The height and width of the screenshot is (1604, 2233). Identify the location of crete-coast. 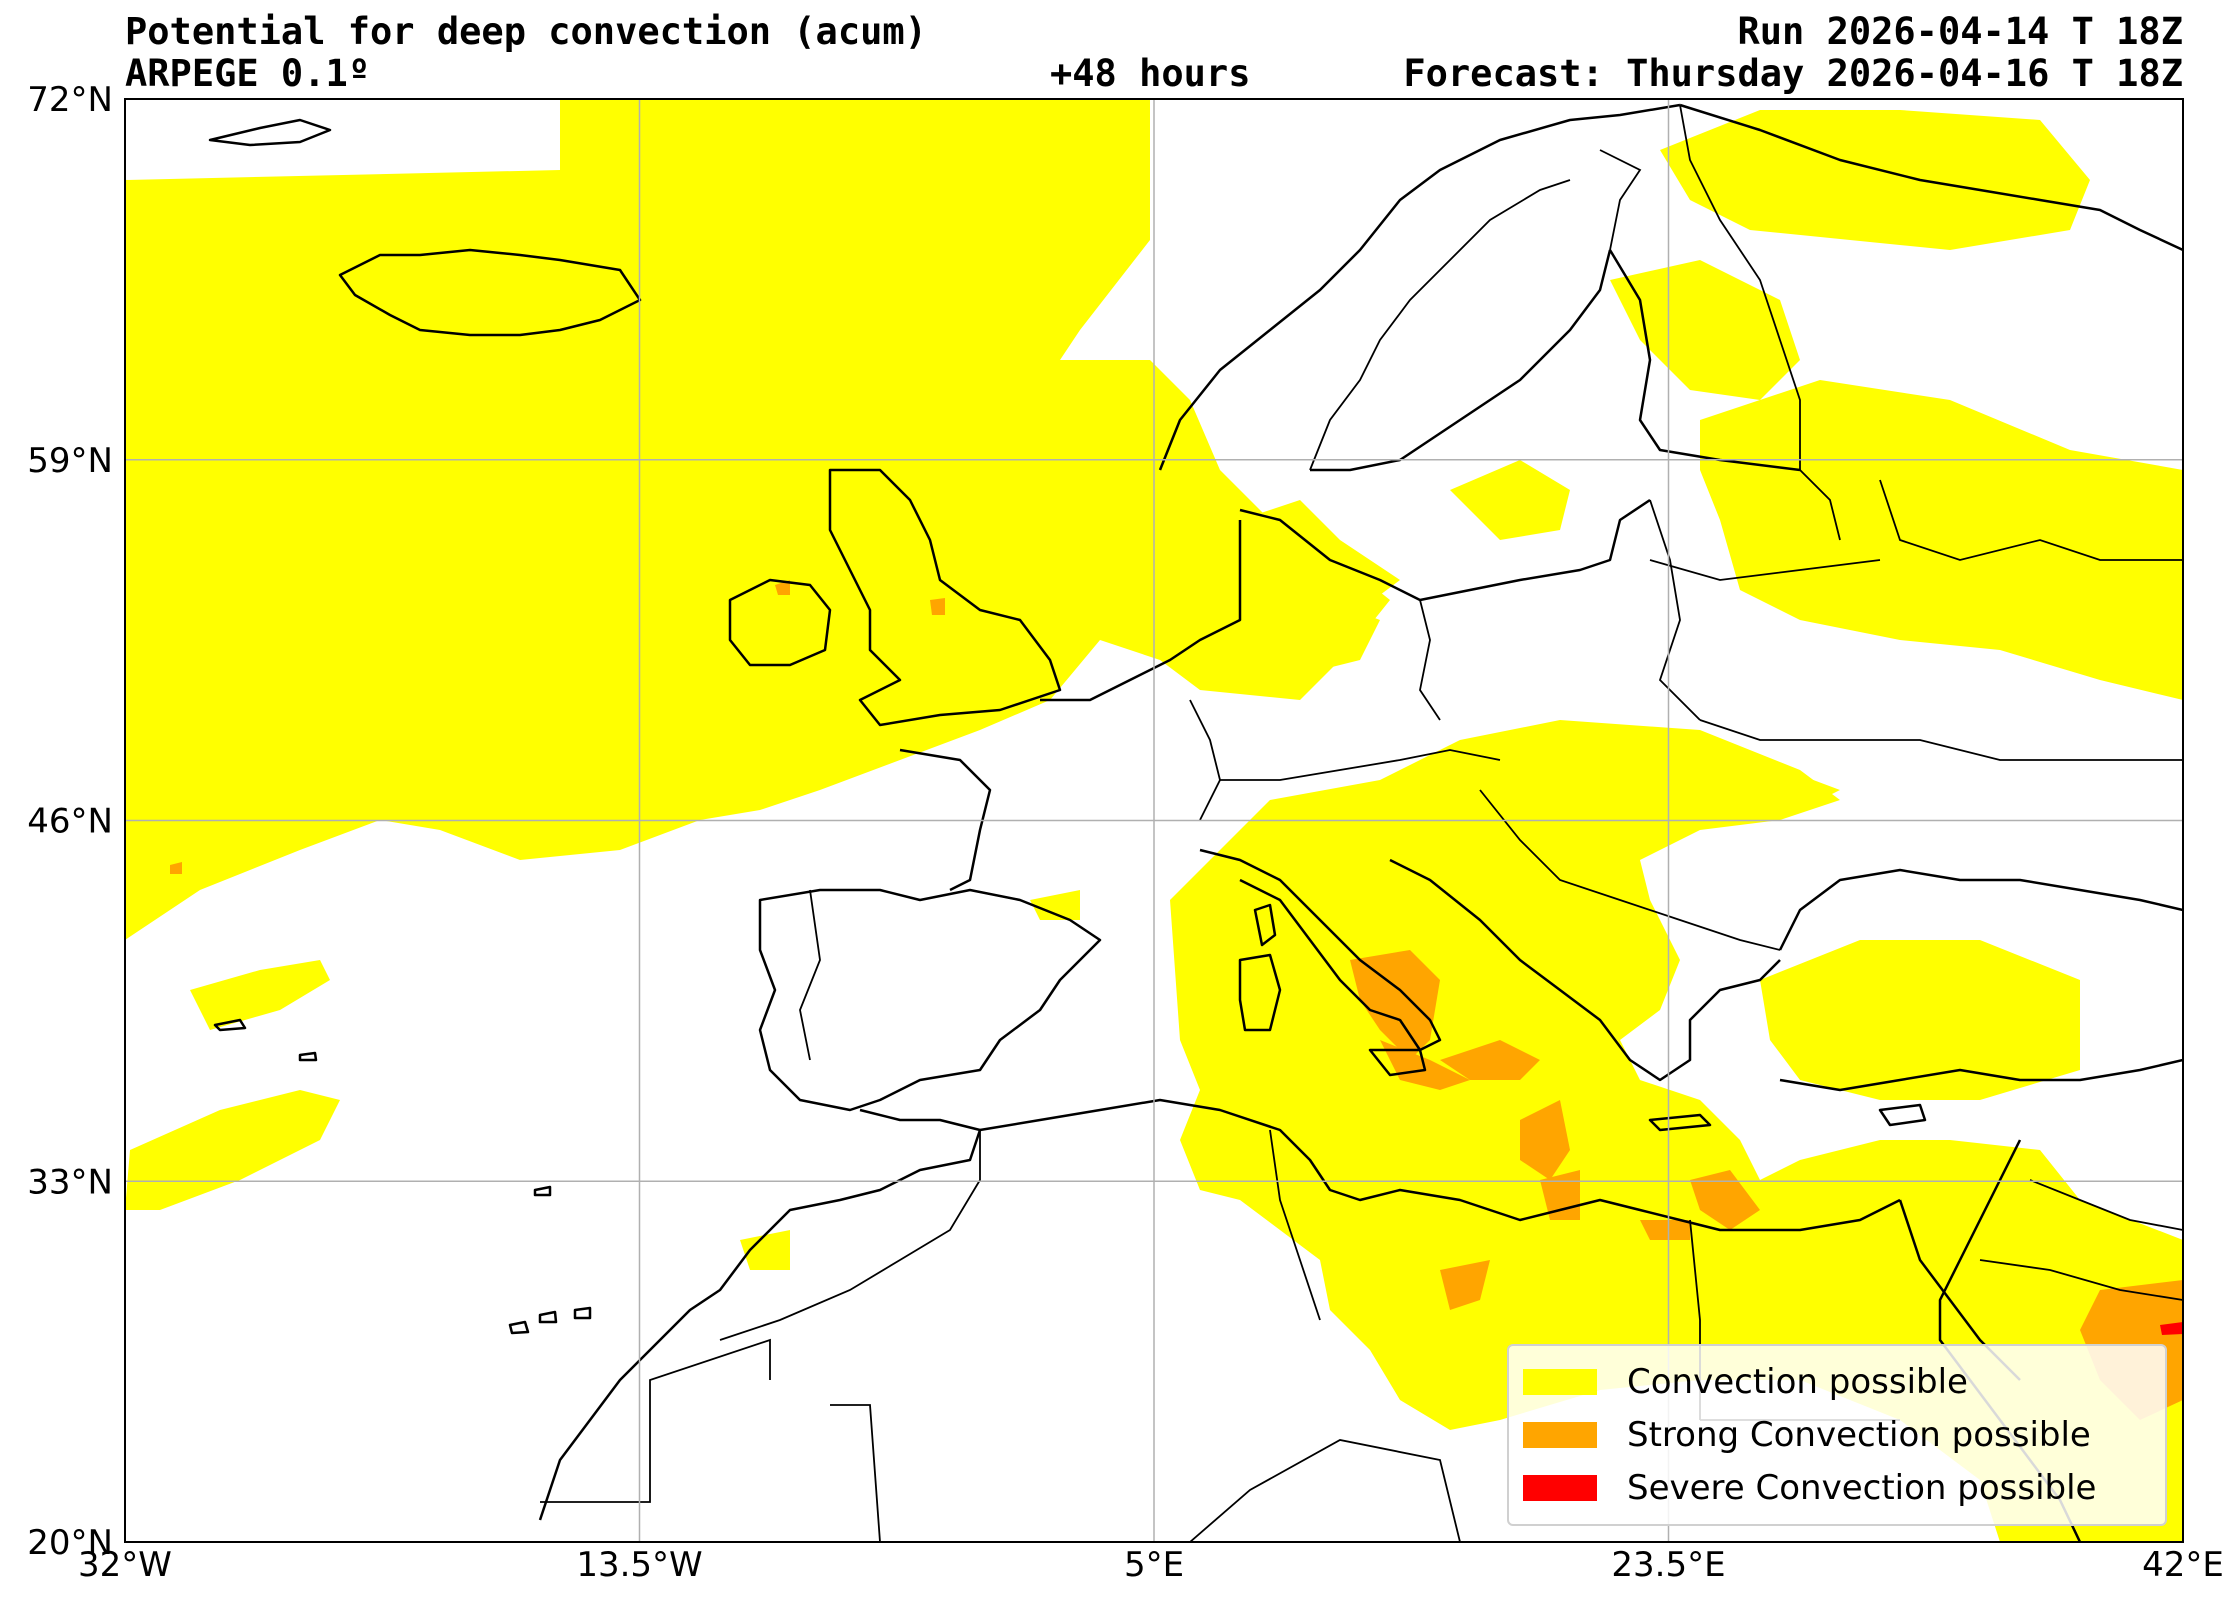
(1680, 1122).